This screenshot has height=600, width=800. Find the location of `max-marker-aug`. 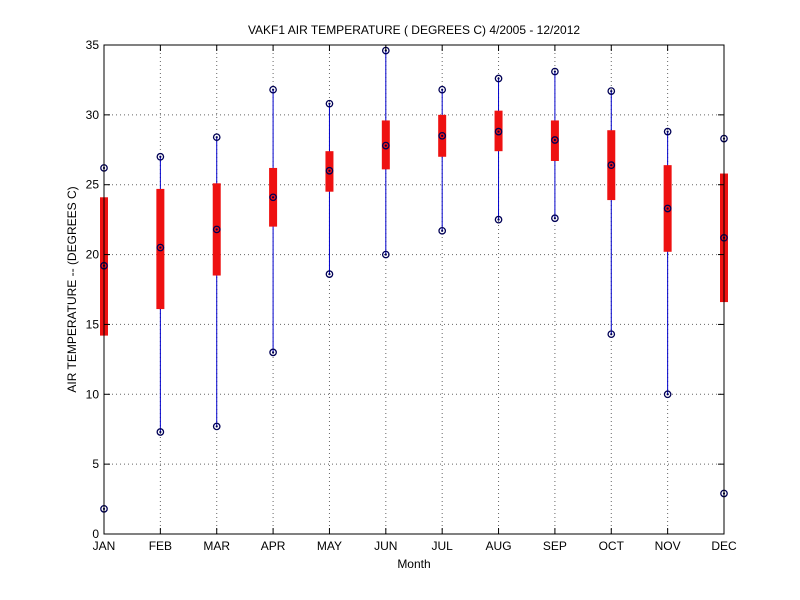

max-marker-aug is located at coordinates (498, 78).